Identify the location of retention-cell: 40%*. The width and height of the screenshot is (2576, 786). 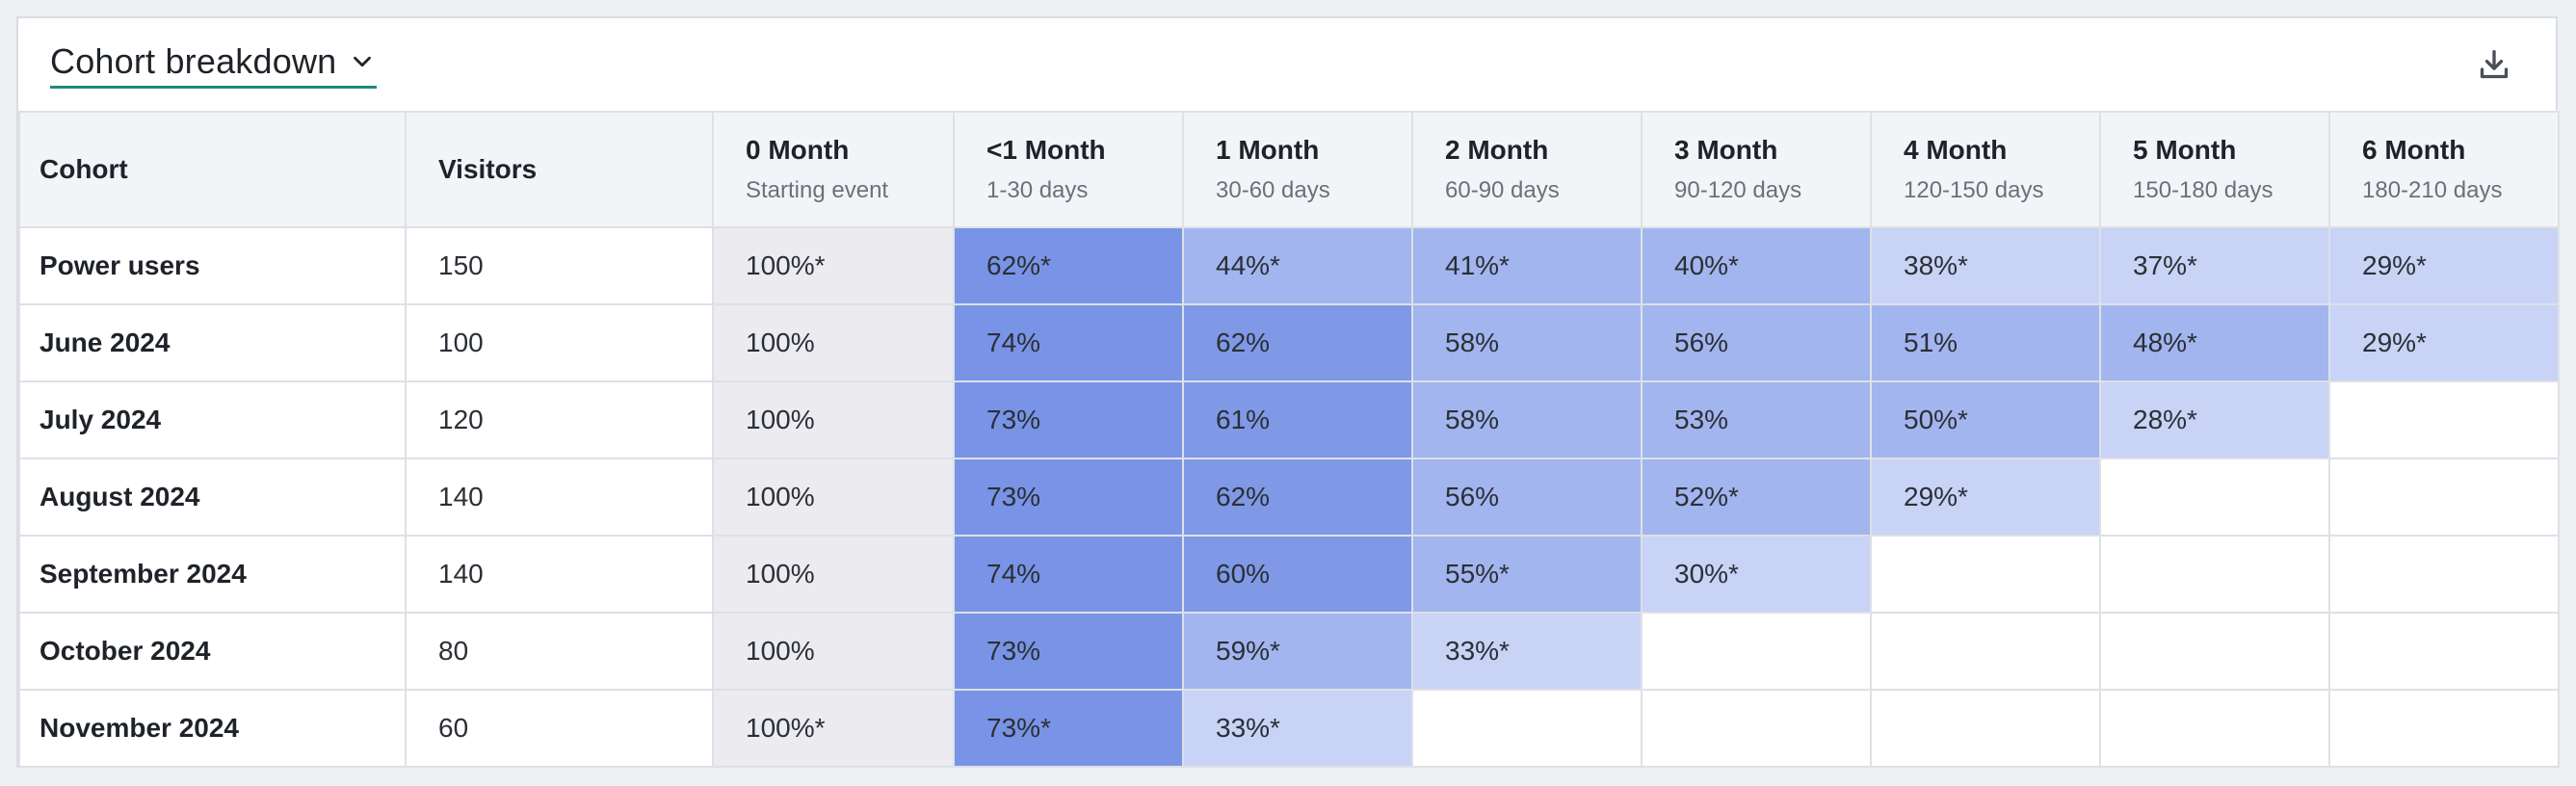
(1757, 265).